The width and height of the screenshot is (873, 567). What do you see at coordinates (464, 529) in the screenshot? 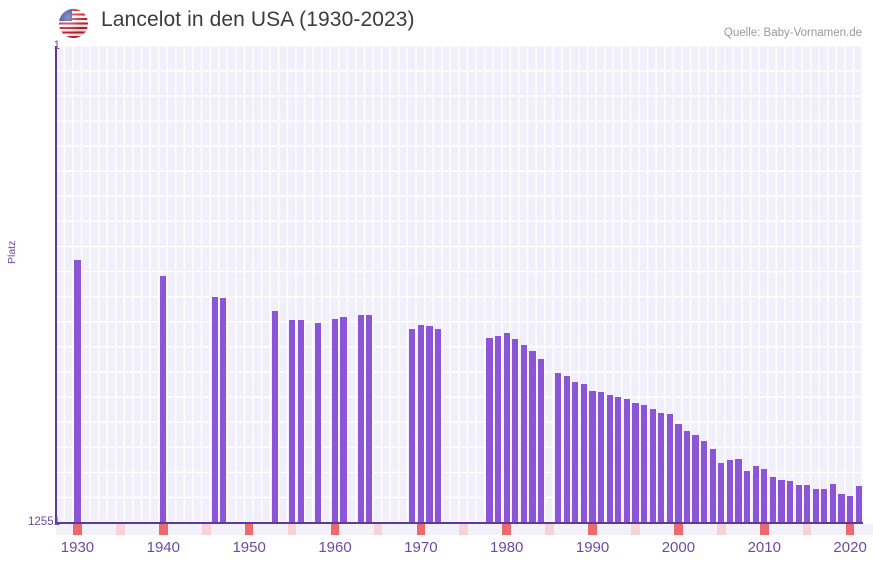
I see `x-axis-ticks` at bounding box center [464, 529].